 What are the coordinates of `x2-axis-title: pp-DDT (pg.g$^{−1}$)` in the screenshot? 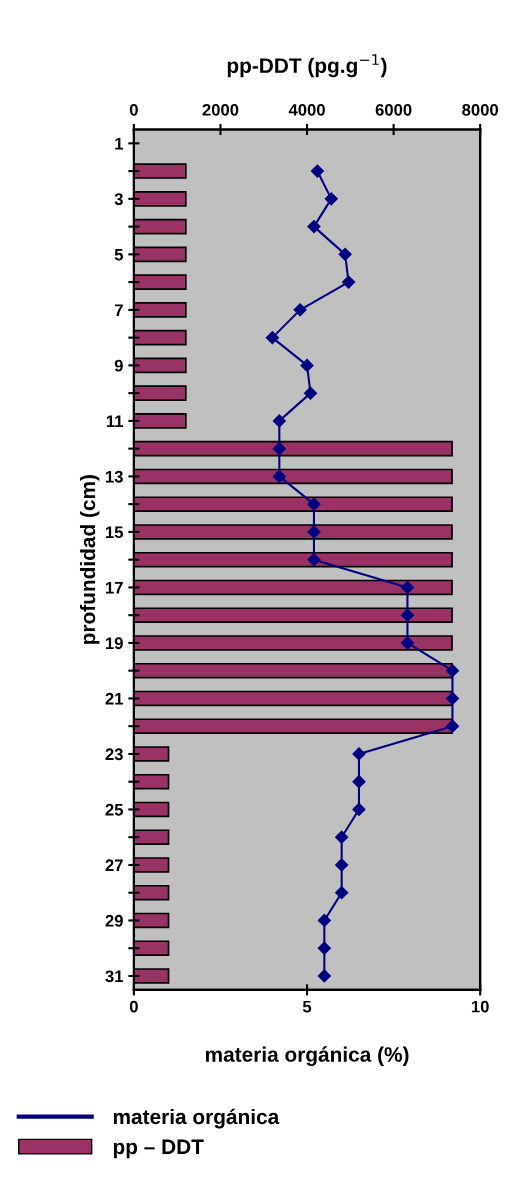 It's located at (307, 66).